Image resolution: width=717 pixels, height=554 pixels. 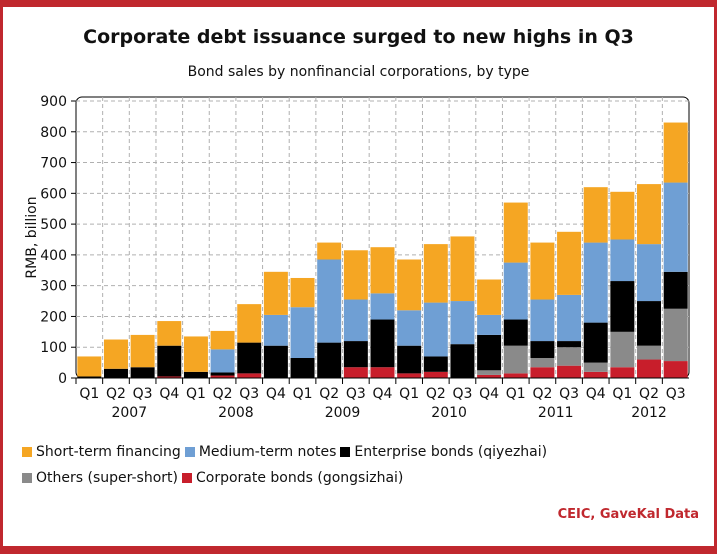 What do you see at coordinates (358, 3) in the screenshot?
I see `top-frame-bar` at bounding box center [358, 3].